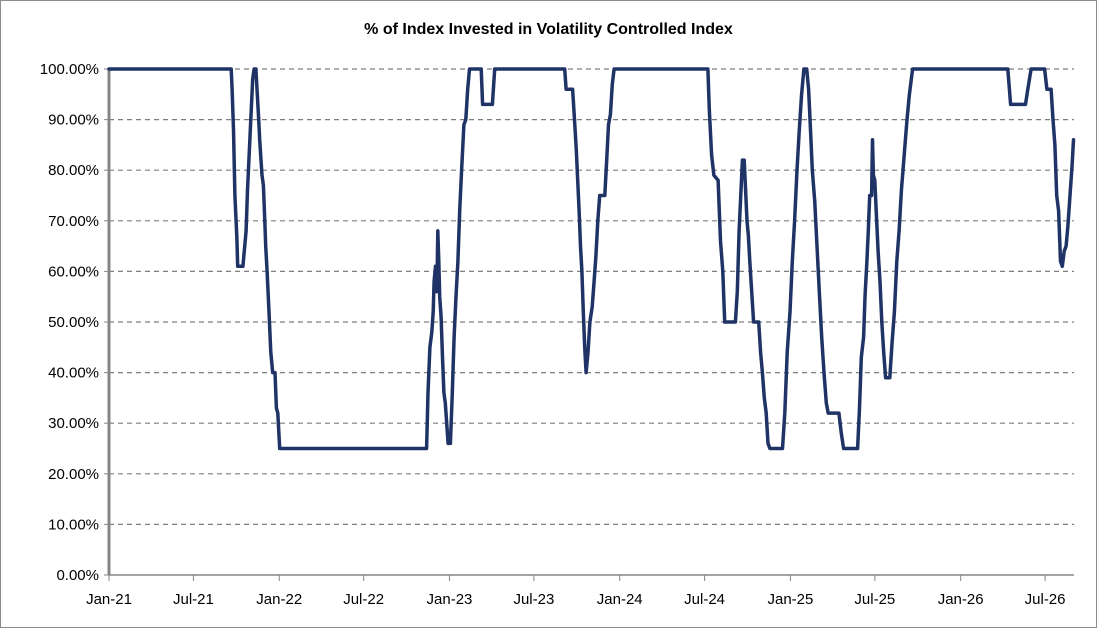 The height and width of the screenshot is (628, 1097). I want to click on x-tick-label: Jan-21, so click(109, 599).